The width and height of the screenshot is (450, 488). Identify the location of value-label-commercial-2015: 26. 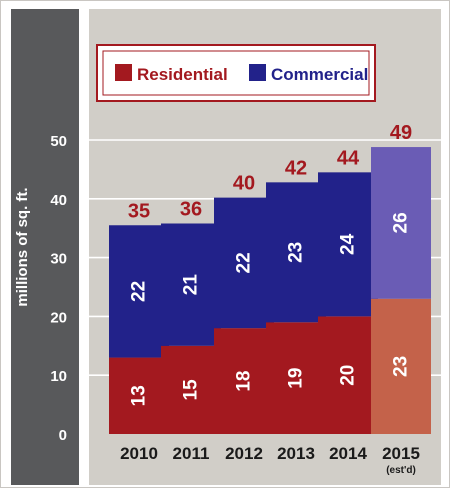
(401, 222).